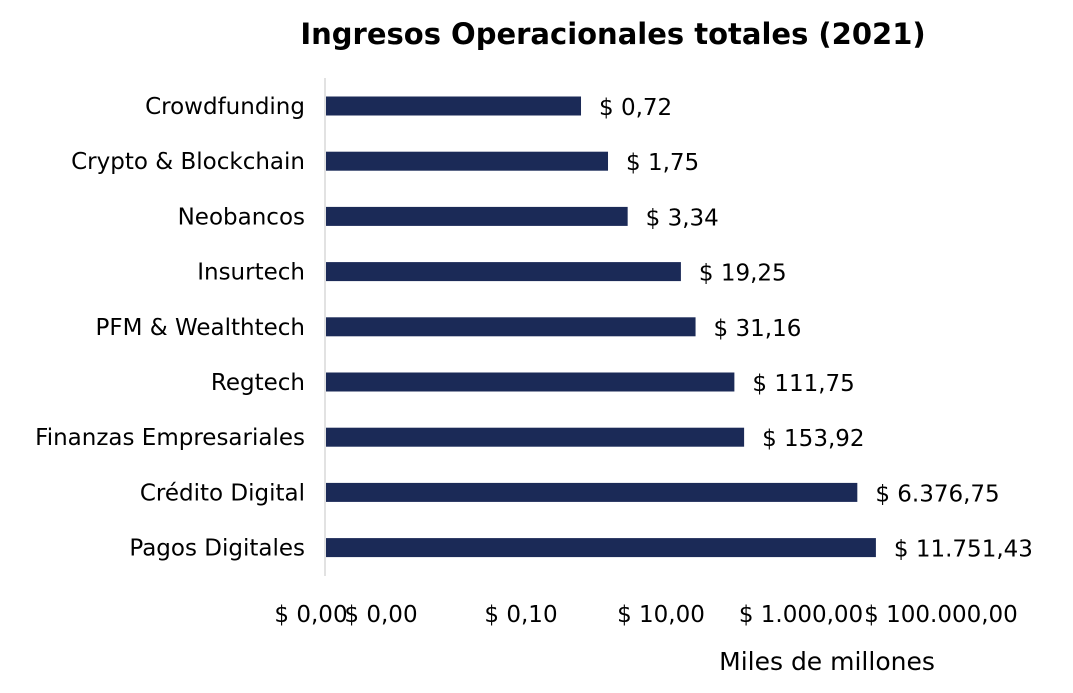 The image size is (1073, 693). What do you see at coordinates (258, 383) in the screenshot?
I see `category-label-5: Regtech` at bounding box center [258, 383].